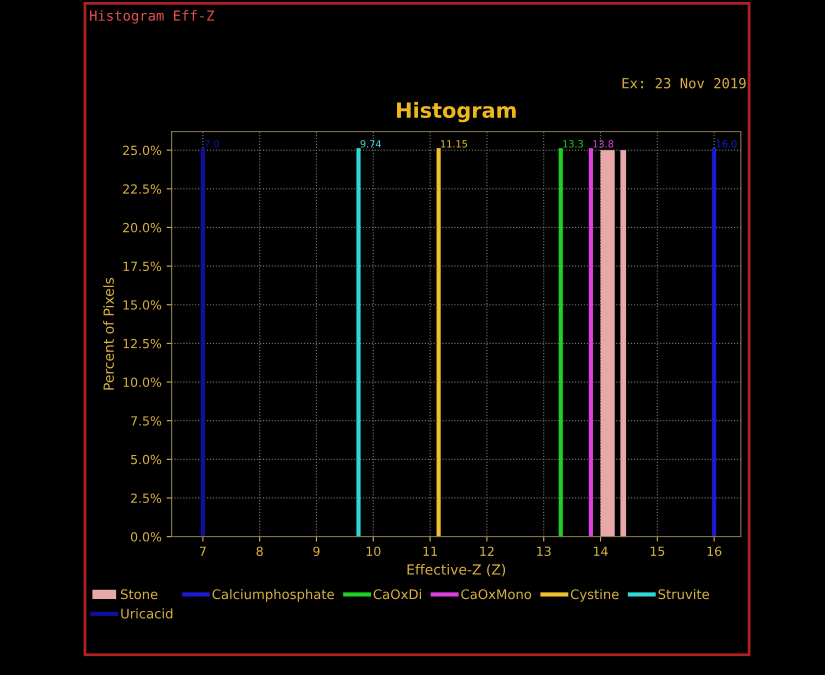 Image resolution: width=825 pixels, height=675 pixels. What do you see at coordinates (143, 382) in the screenshot?
I see `y-tick-label: 10.0%` at bounding box center [143, 382].